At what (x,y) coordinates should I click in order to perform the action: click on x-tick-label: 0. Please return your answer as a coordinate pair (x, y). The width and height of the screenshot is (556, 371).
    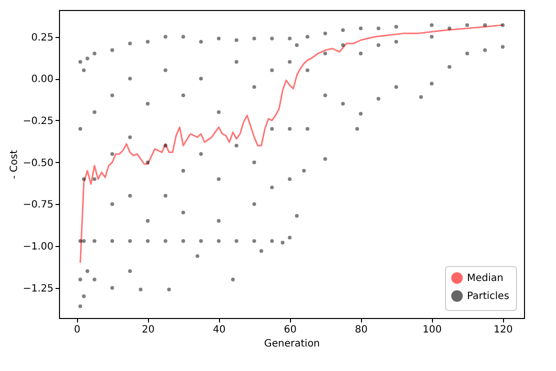
    Looking at the image, I should click on (77, 330).